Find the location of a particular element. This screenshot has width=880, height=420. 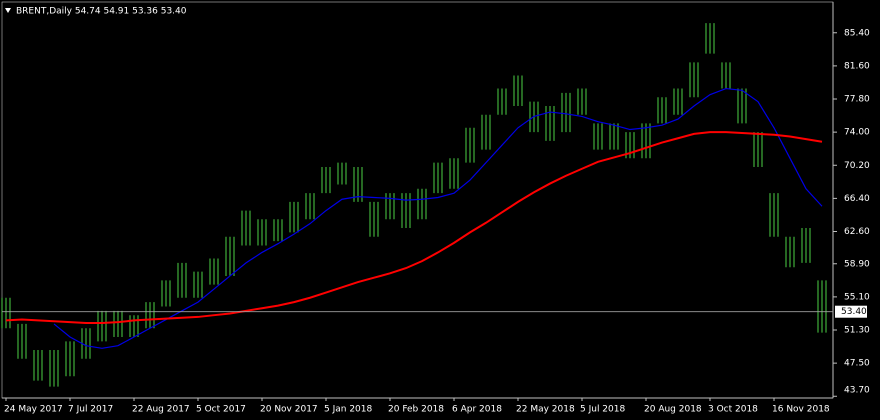

y-tick-label: 43.70 is located at coordinates (857, 391).